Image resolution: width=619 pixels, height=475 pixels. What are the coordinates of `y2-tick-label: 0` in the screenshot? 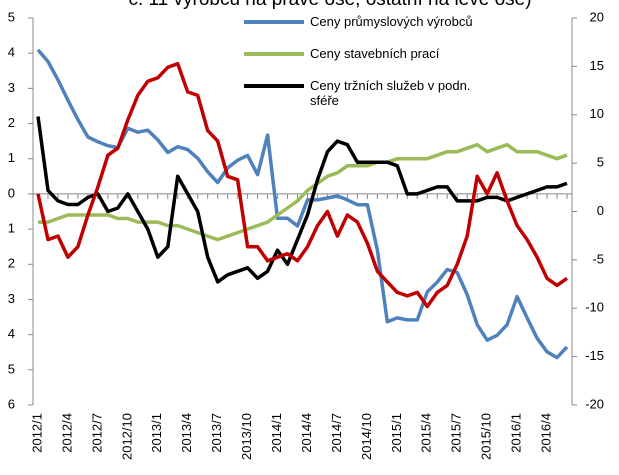 It's located at (600, 210).